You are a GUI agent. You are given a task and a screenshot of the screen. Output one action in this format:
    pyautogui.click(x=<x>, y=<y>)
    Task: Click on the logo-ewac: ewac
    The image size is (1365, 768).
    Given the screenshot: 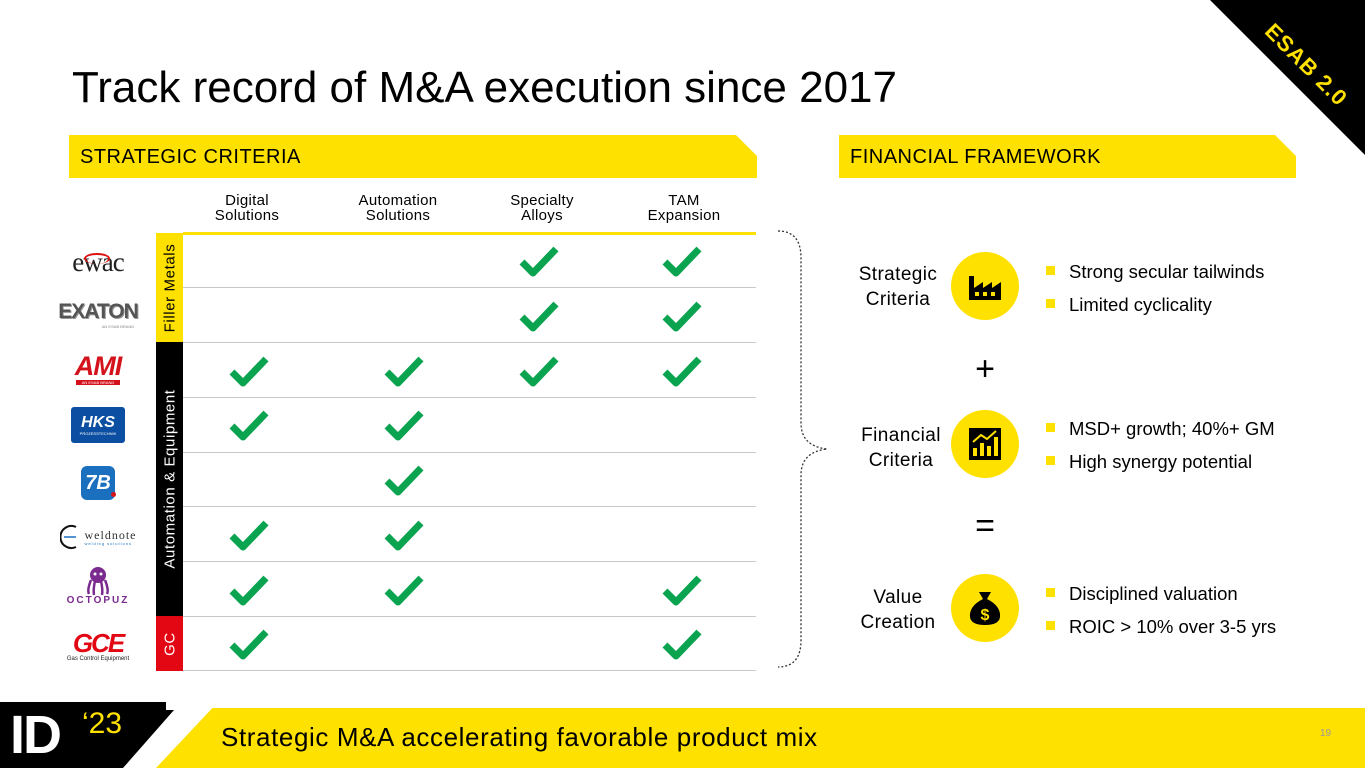 What is the action you would take?
    pyautogui.click(x=98, y=261)
    